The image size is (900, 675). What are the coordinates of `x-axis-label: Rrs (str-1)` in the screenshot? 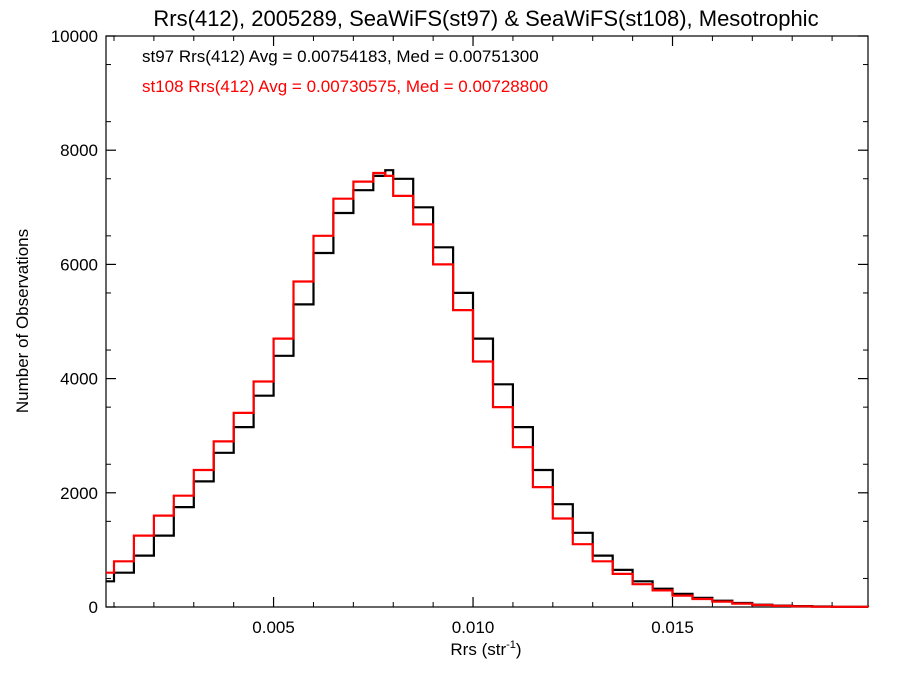 It's located at (485, 649).